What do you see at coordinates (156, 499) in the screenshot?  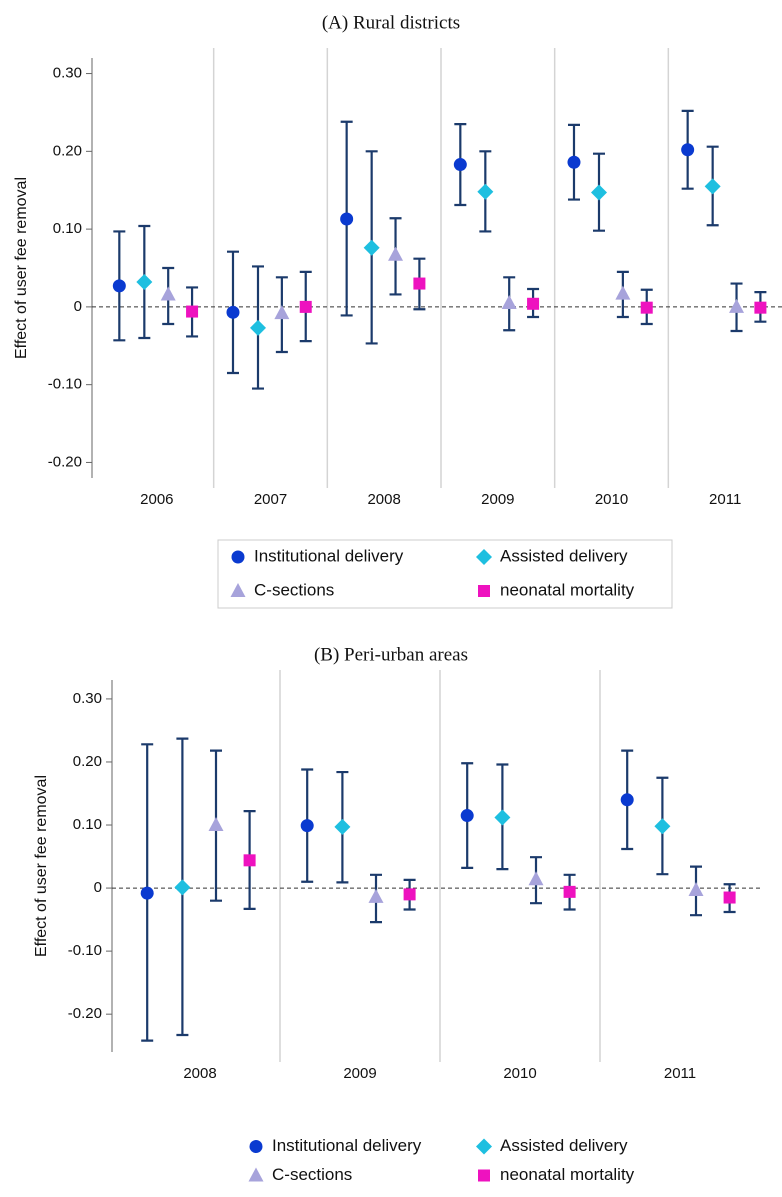 I see `x-tick-label: 2006` at bounding box center [156, 499].